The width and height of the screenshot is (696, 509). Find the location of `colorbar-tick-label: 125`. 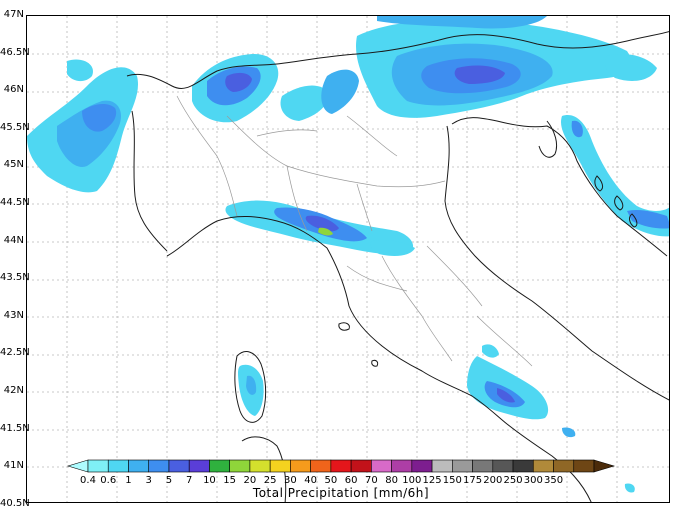

colorbar-tick-label: 125 is located at coordinates (432, 480).